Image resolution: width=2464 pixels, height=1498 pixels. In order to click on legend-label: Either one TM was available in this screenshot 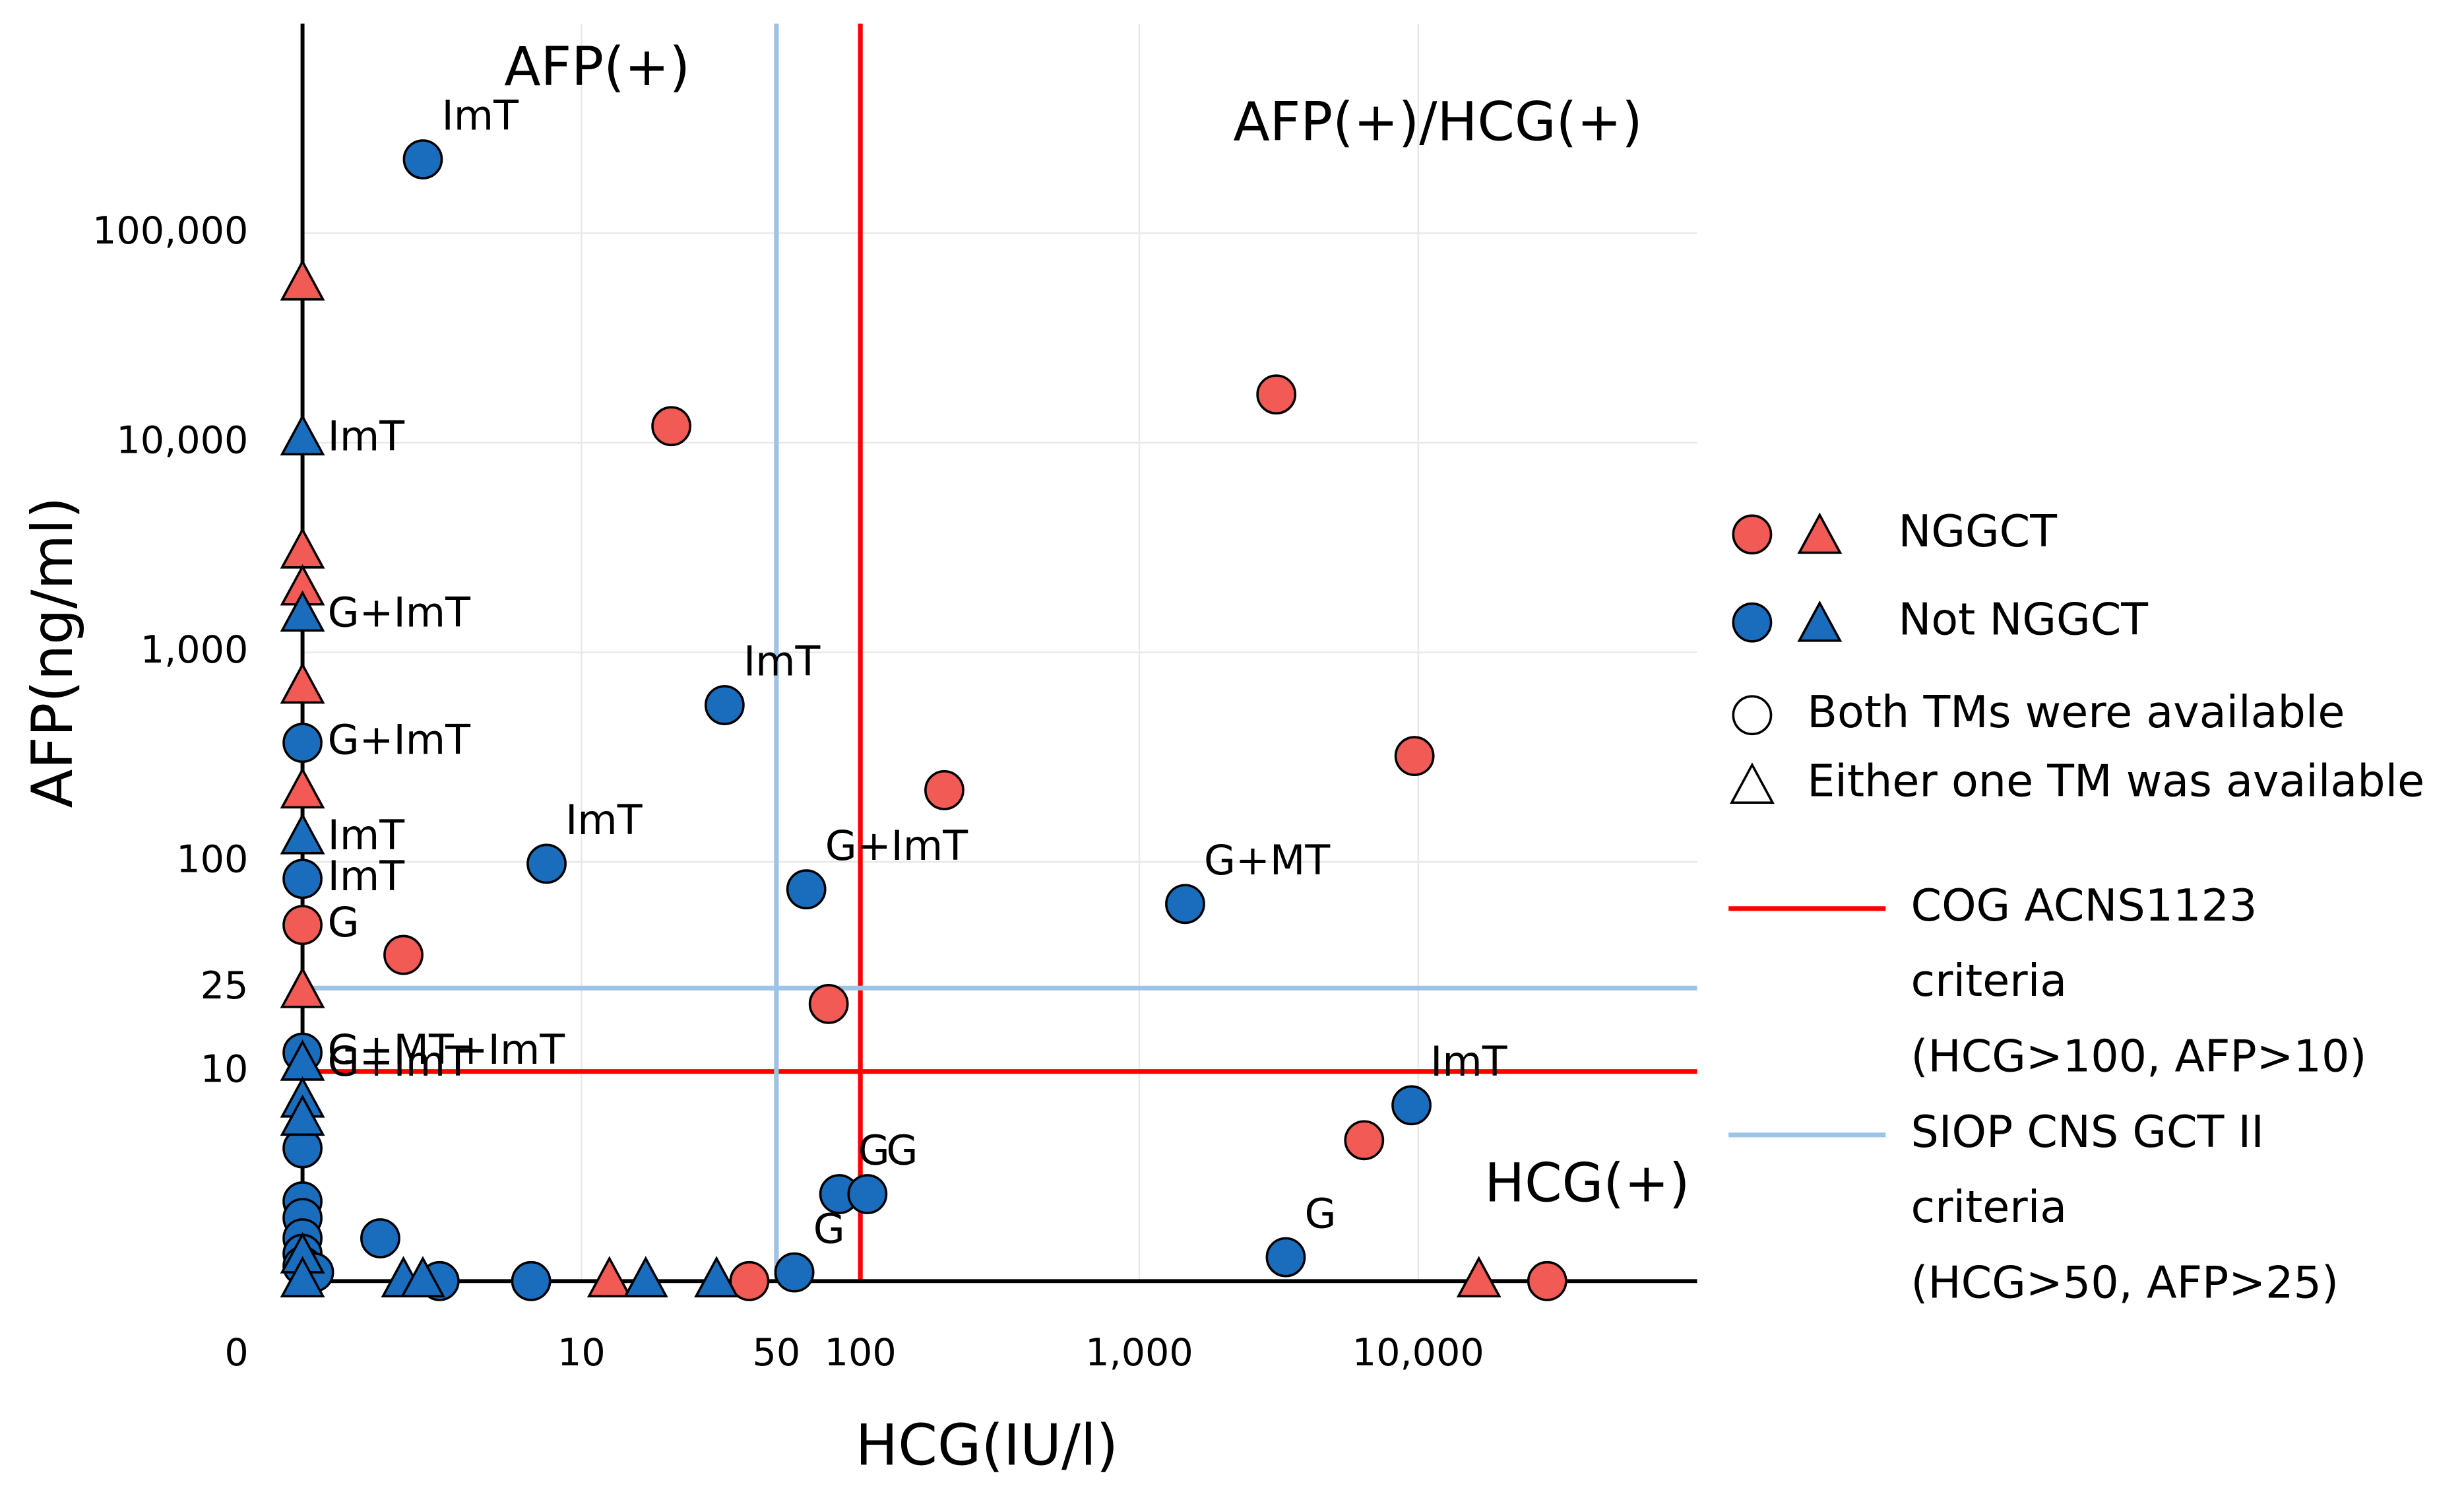, I will do `click(2115, 782)`.